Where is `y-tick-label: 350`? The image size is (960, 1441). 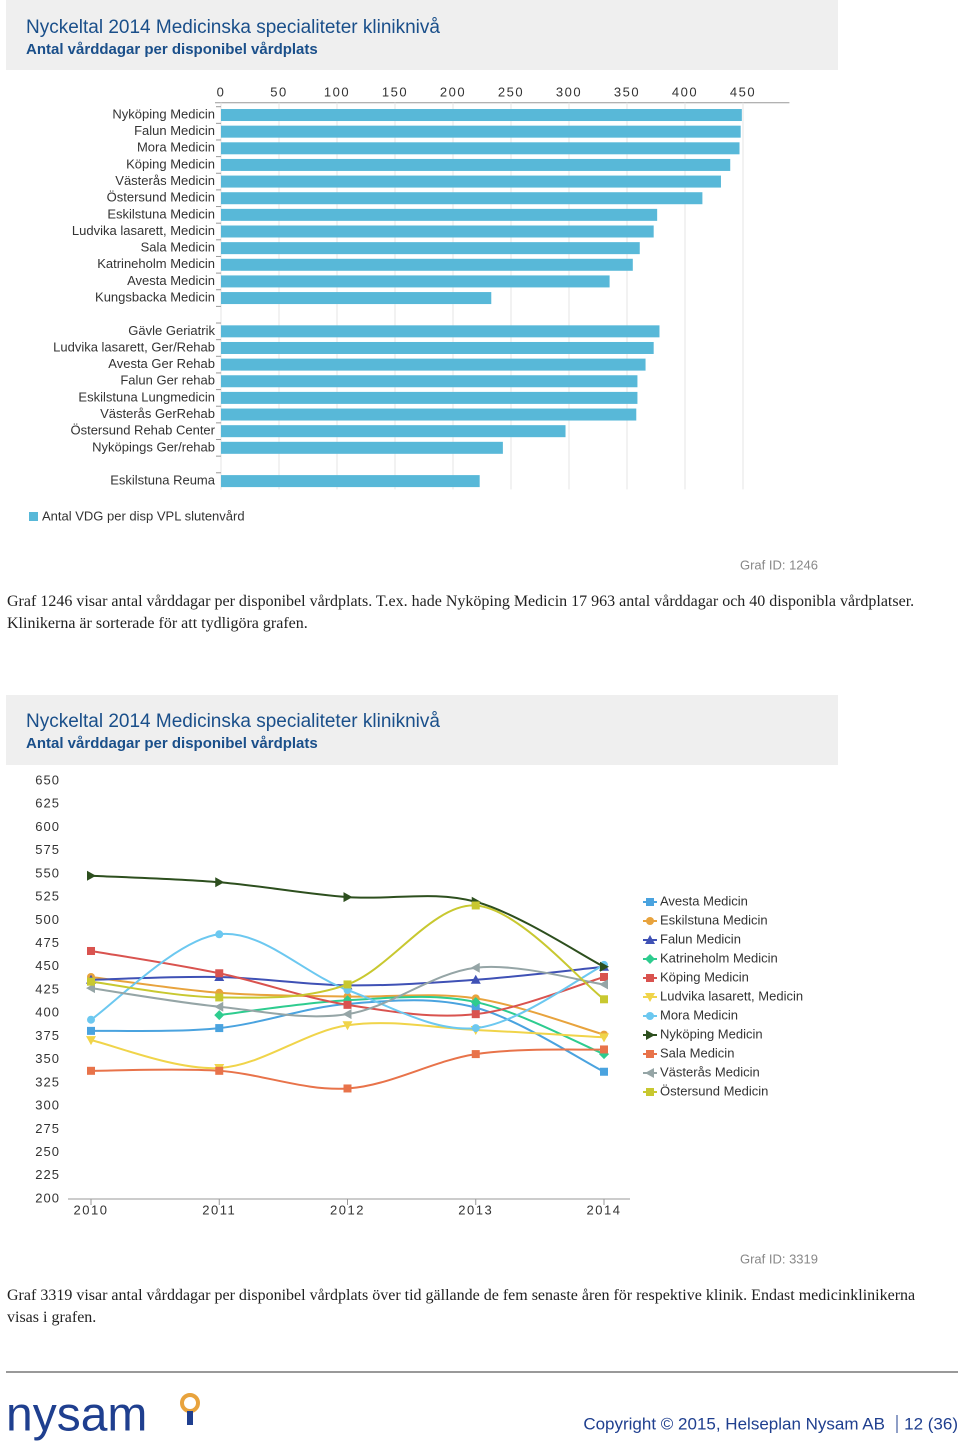 y-tick-label: 350 is located at coordinates (47, 1058).